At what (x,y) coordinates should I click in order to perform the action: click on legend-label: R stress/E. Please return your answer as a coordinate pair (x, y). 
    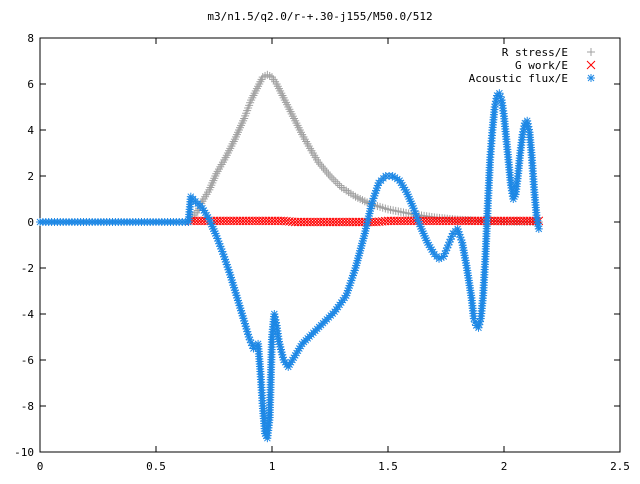
    Looking at the image, I should click on (535, 52).